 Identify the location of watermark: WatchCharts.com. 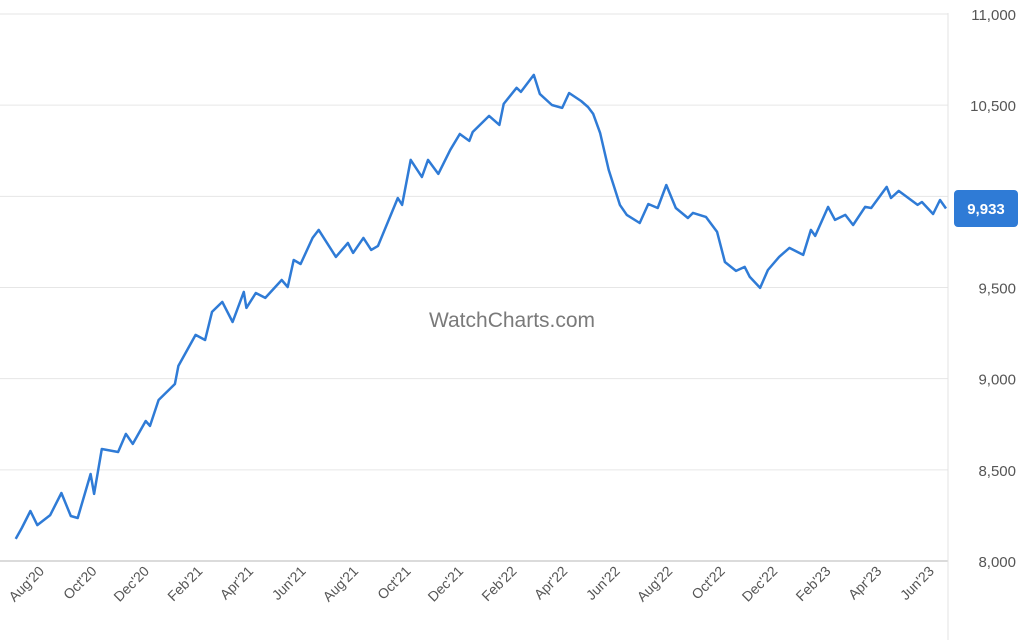
(512, 320).